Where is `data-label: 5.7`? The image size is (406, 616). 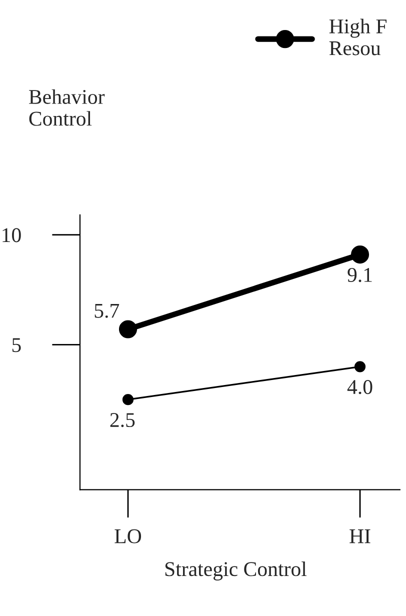 data-label: 5.7 is located at coordinates (107, 311).